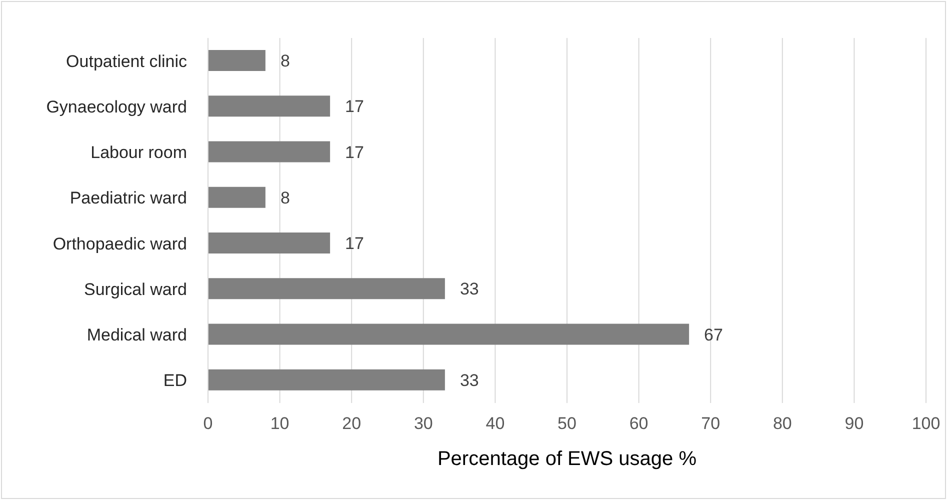 The height and width of the screenshot is (500, 947). I want to click on x-tick-label: 90, so click(854, 424).